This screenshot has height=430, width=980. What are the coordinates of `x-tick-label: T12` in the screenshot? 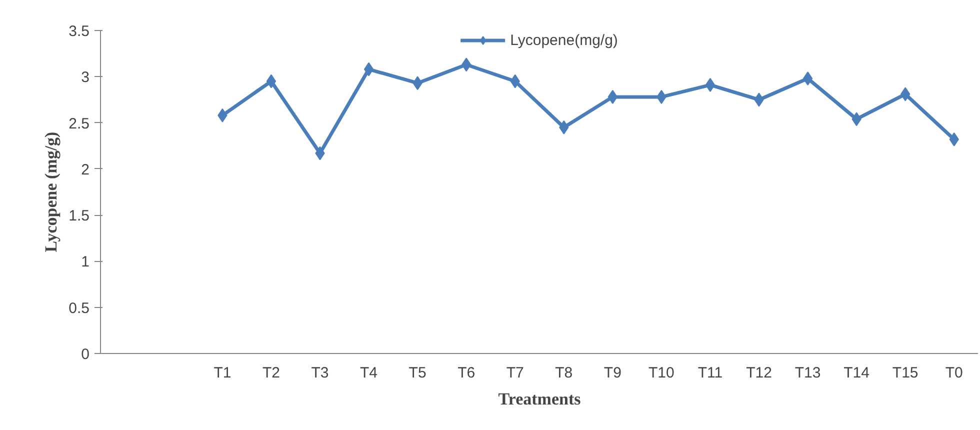 It's located at (759, 373).